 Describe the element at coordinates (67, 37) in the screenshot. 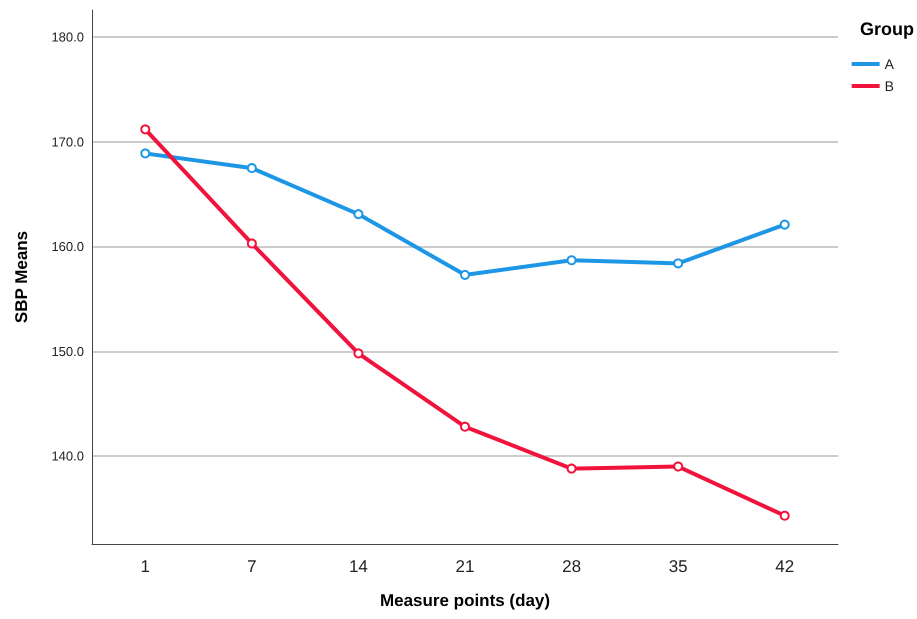

I see `y-tick-label: 180.0` at that location.